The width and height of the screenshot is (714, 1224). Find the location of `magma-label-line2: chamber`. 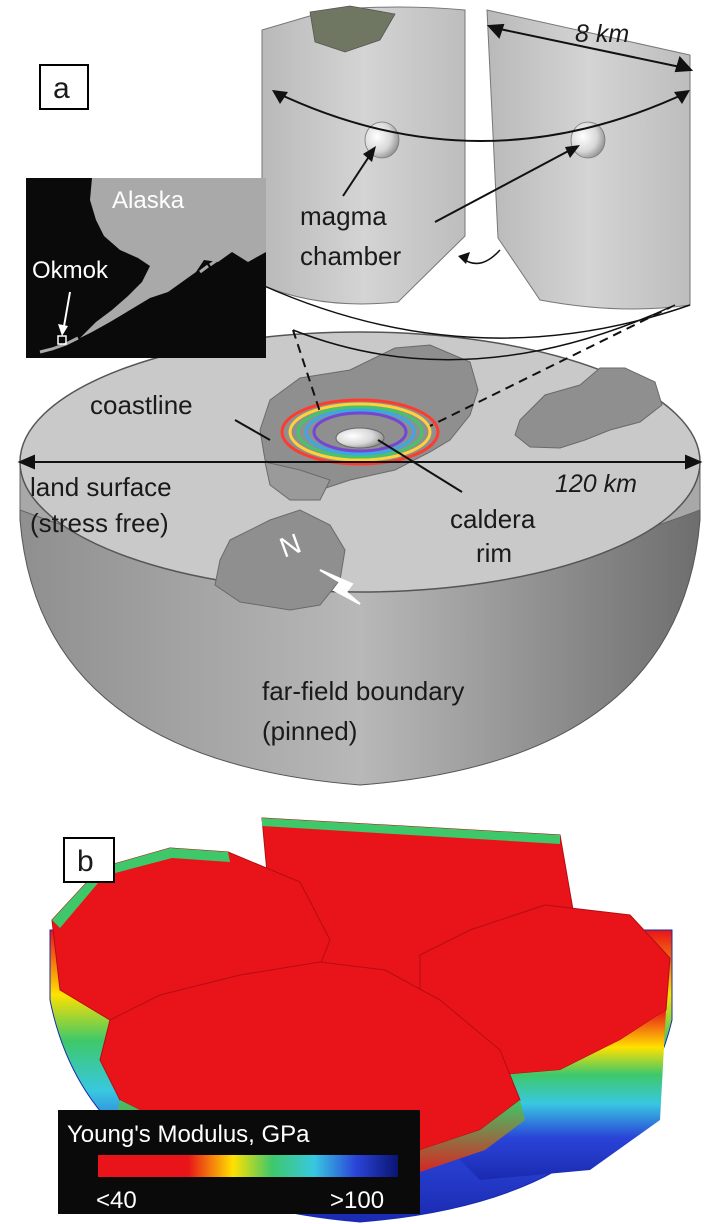

magma-label-line2: chamber is located at coordinates (350, 256).